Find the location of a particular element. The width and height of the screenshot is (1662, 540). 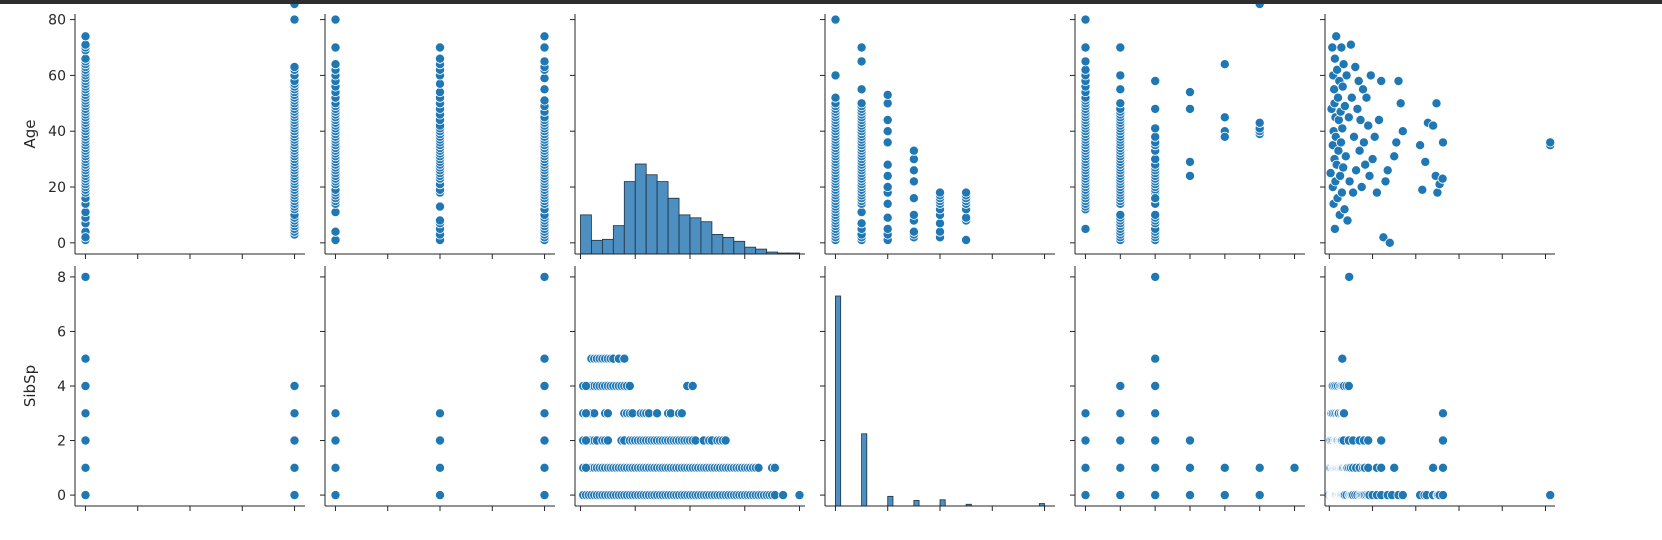

panel-r0-c4 is located at coordinates (1187, 131).